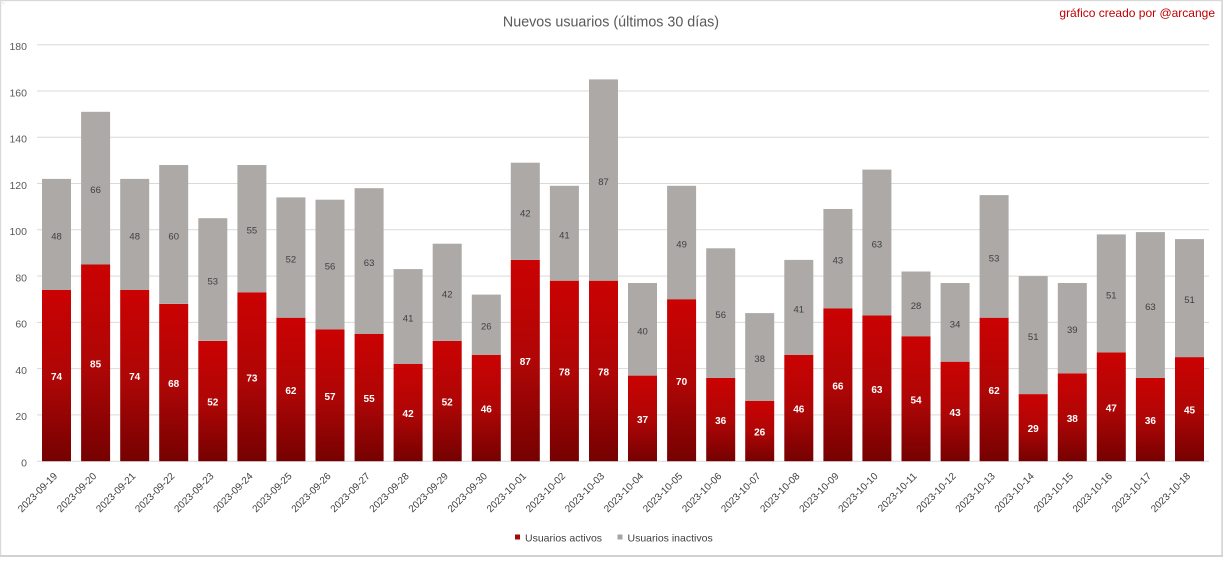 The width and height of the screenshot is (1223, 562). Describe the element at coordinates (24, 463) in the screenshot. I see `svg-text: 0` at that location.